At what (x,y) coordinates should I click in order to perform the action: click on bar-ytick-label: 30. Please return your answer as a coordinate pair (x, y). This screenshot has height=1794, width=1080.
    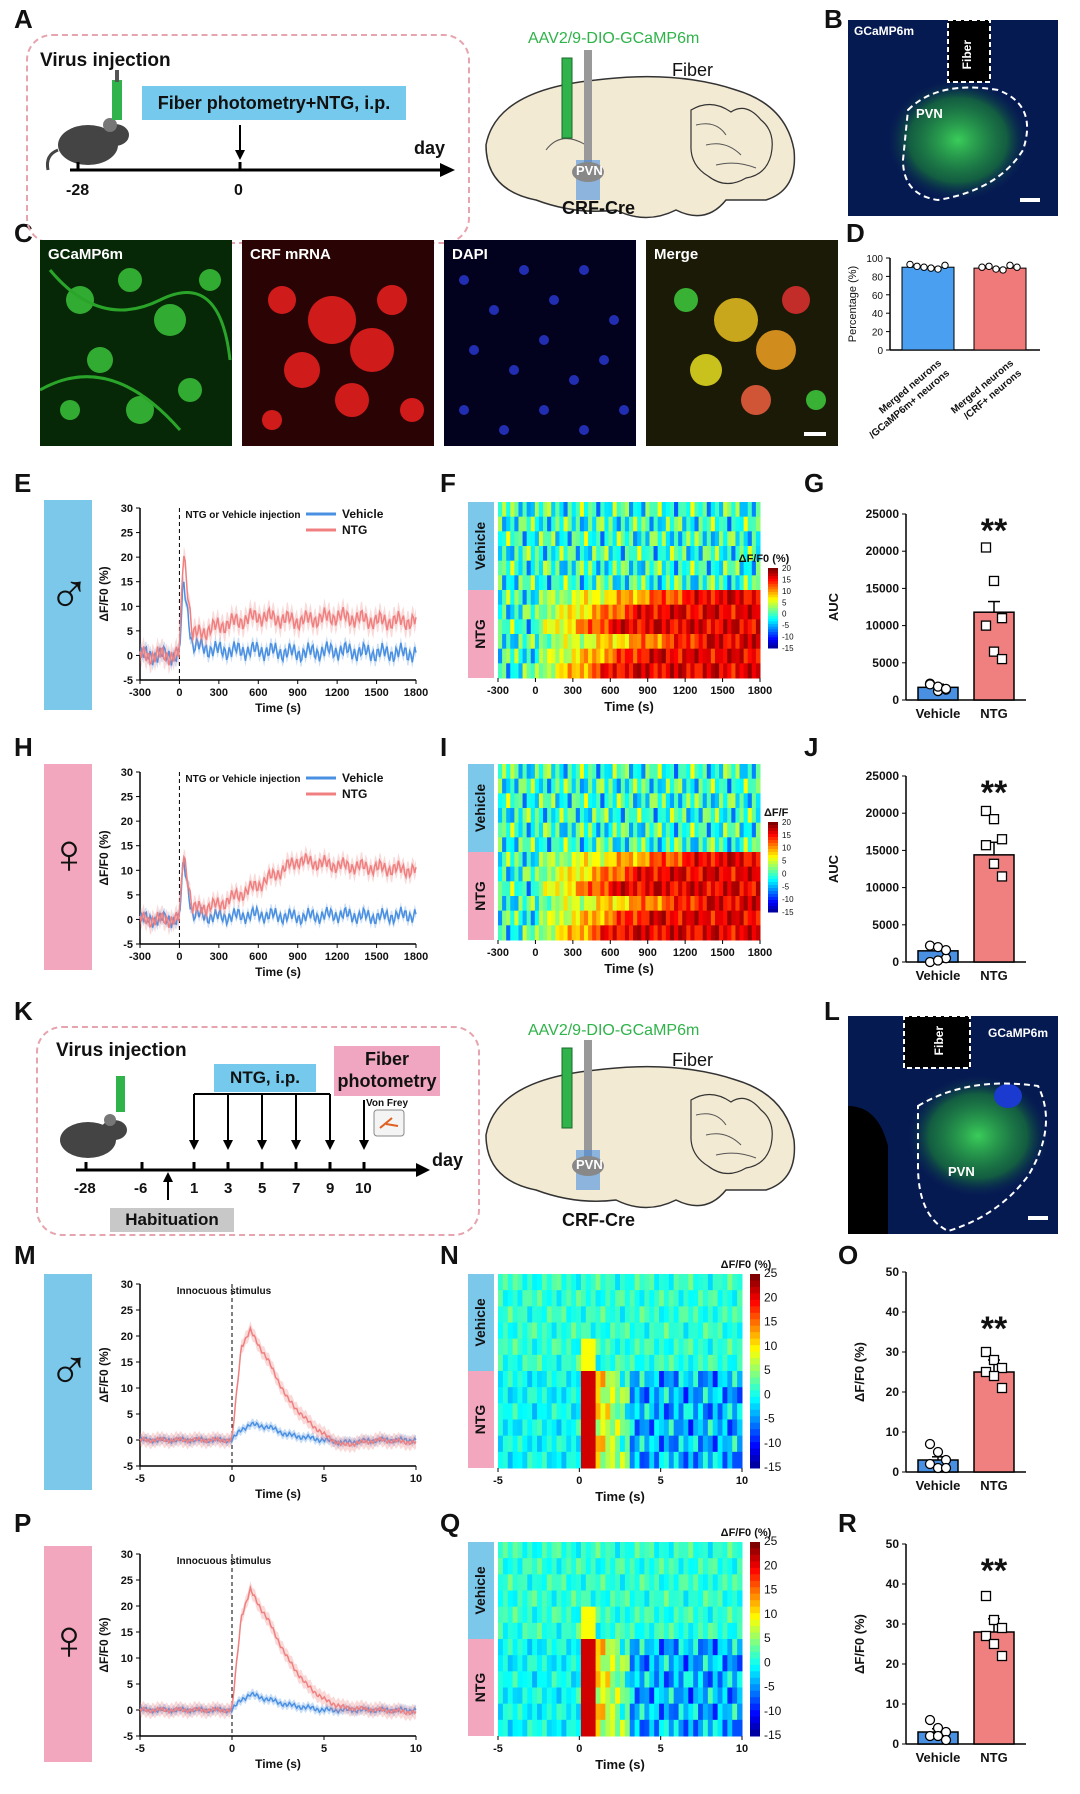
    Looking at the image, I should click on (893, 1624).